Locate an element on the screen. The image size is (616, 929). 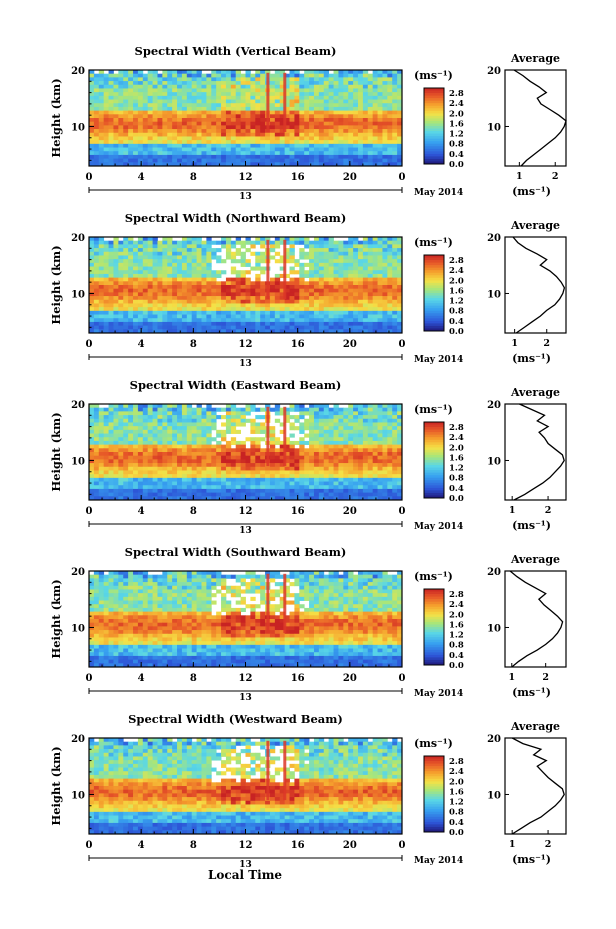
colorbar-segment is located at coordinates (434, 140).